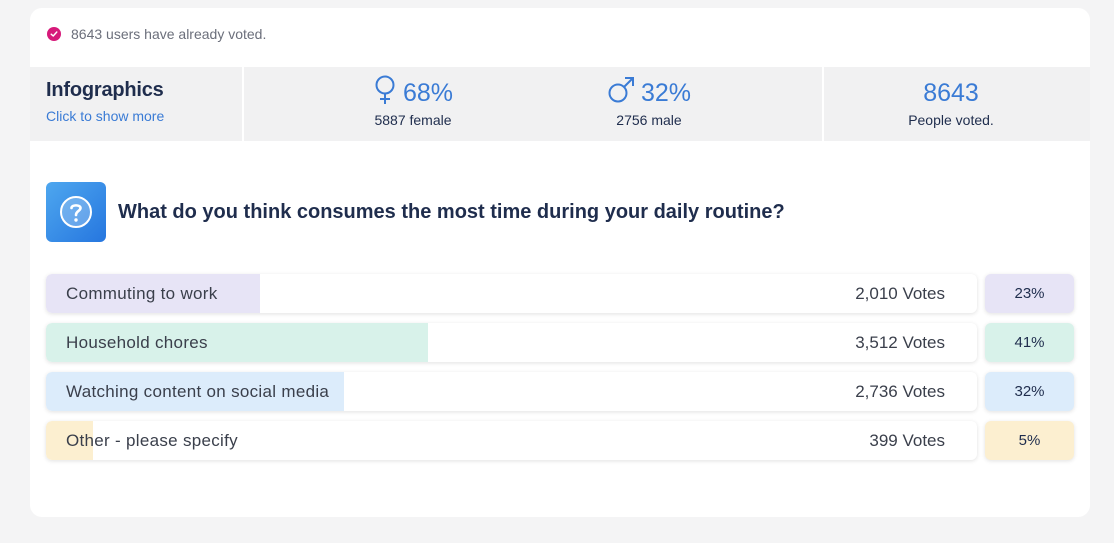  I want to click on male-percent: 32%, so click(666, 92).